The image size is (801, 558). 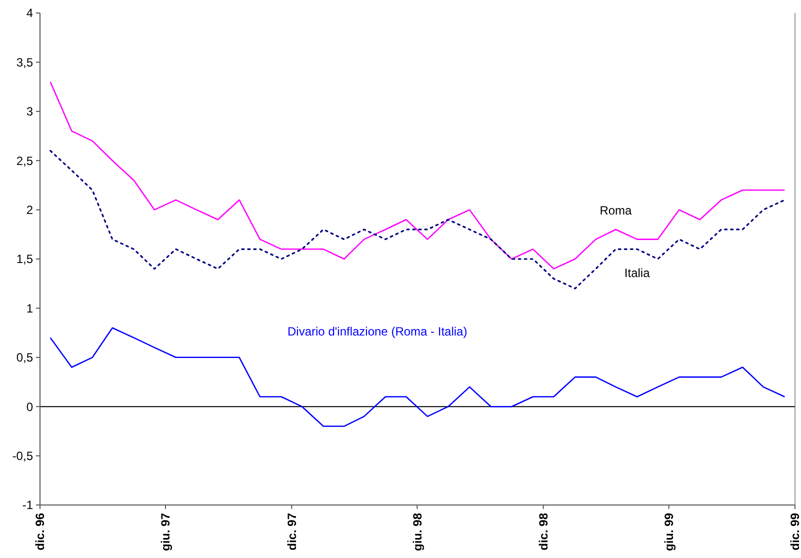 What do you see at coordinates (25, 62) in the screenshot?
I see `y-tick-label: 3,5` at bounding box center [25, 62].